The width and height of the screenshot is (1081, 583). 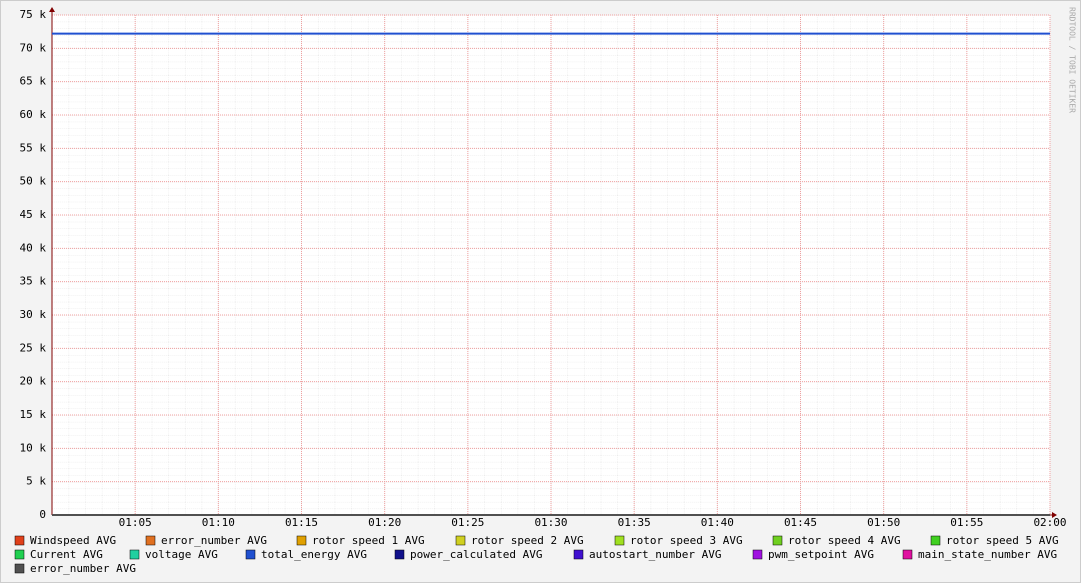 What do you see at coordinates (686, 540) in the screenshot?
I see `legend-label: rotor speed 3 AVG` at bounding box center [686, 540].